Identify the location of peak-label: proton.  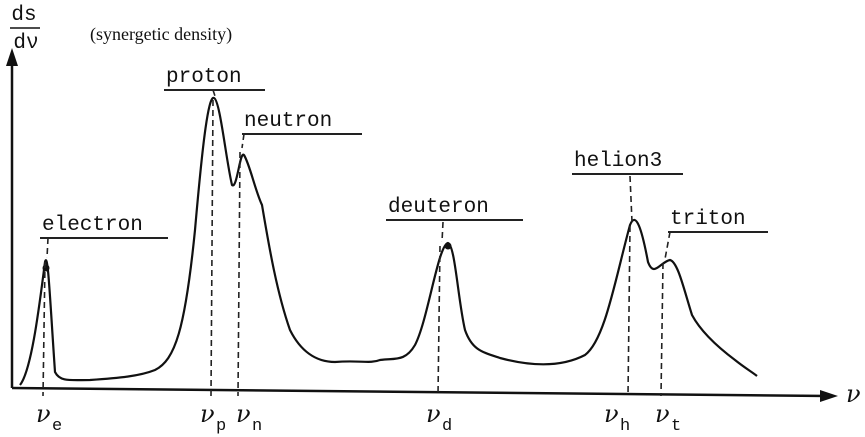
(204, 77).